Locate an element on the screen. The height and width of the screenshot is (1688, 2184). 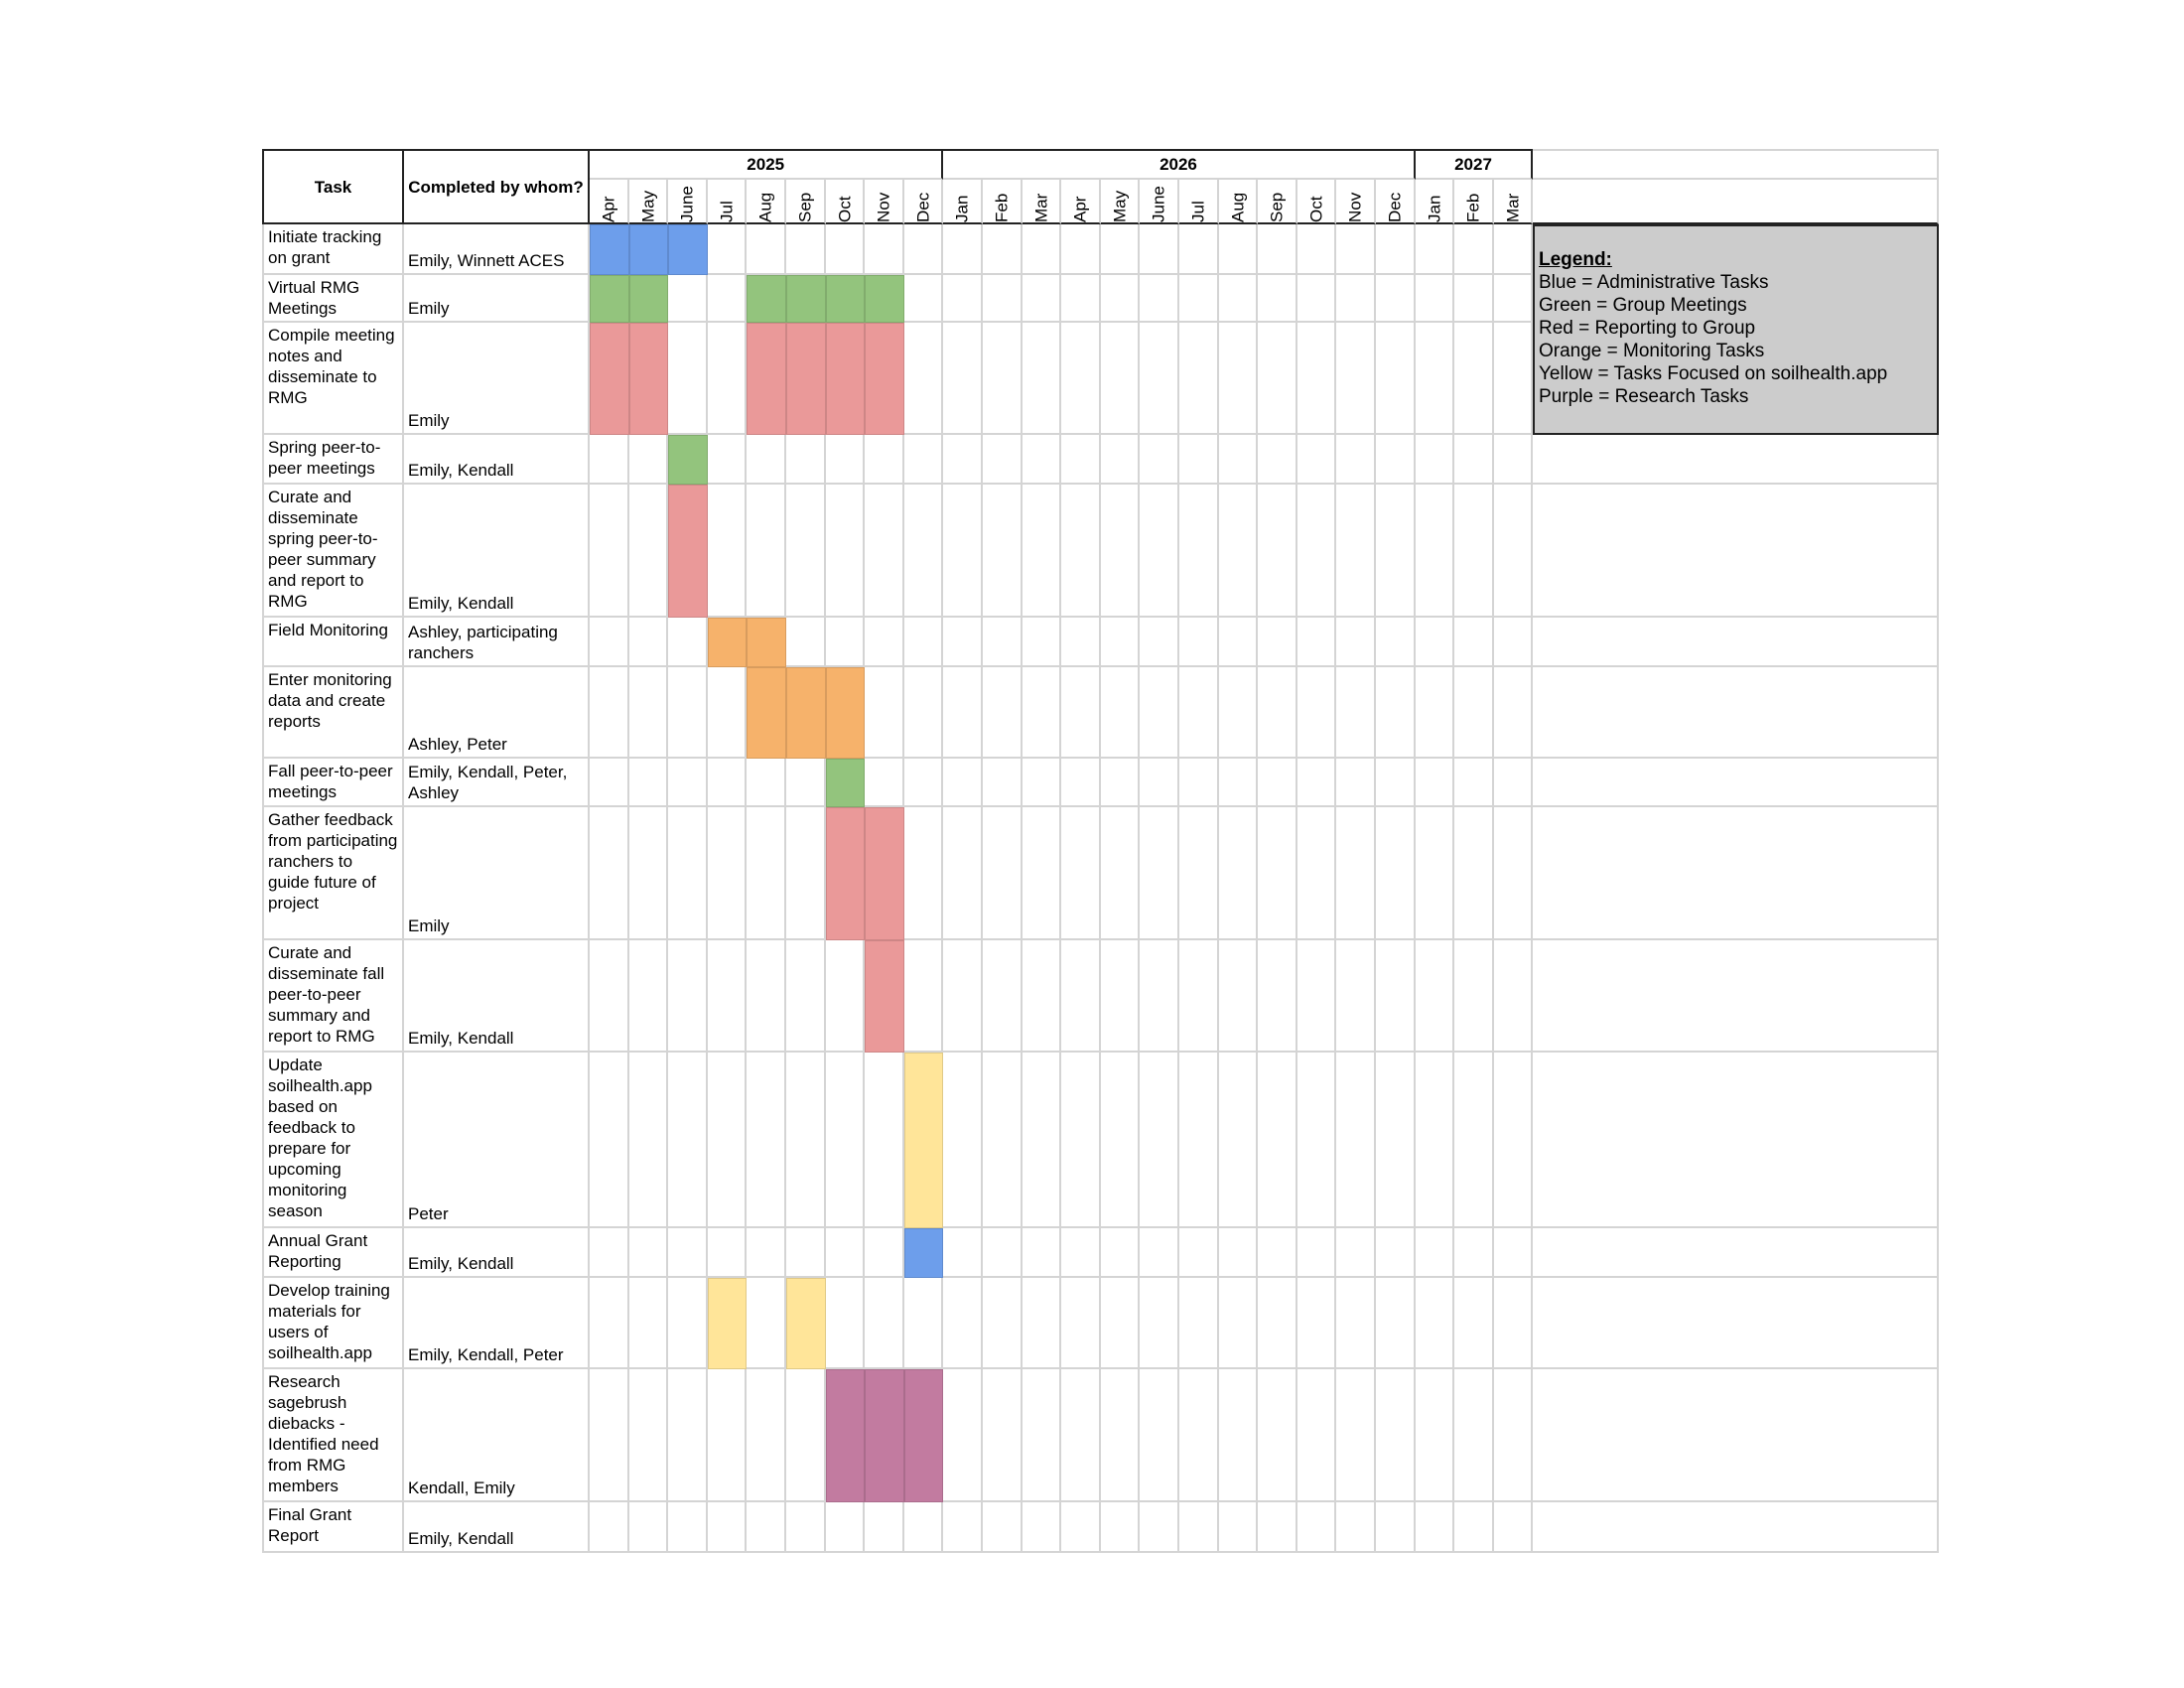
legend-item: Orange = Monitoring Tasks is located at coordinates (1652, 351).